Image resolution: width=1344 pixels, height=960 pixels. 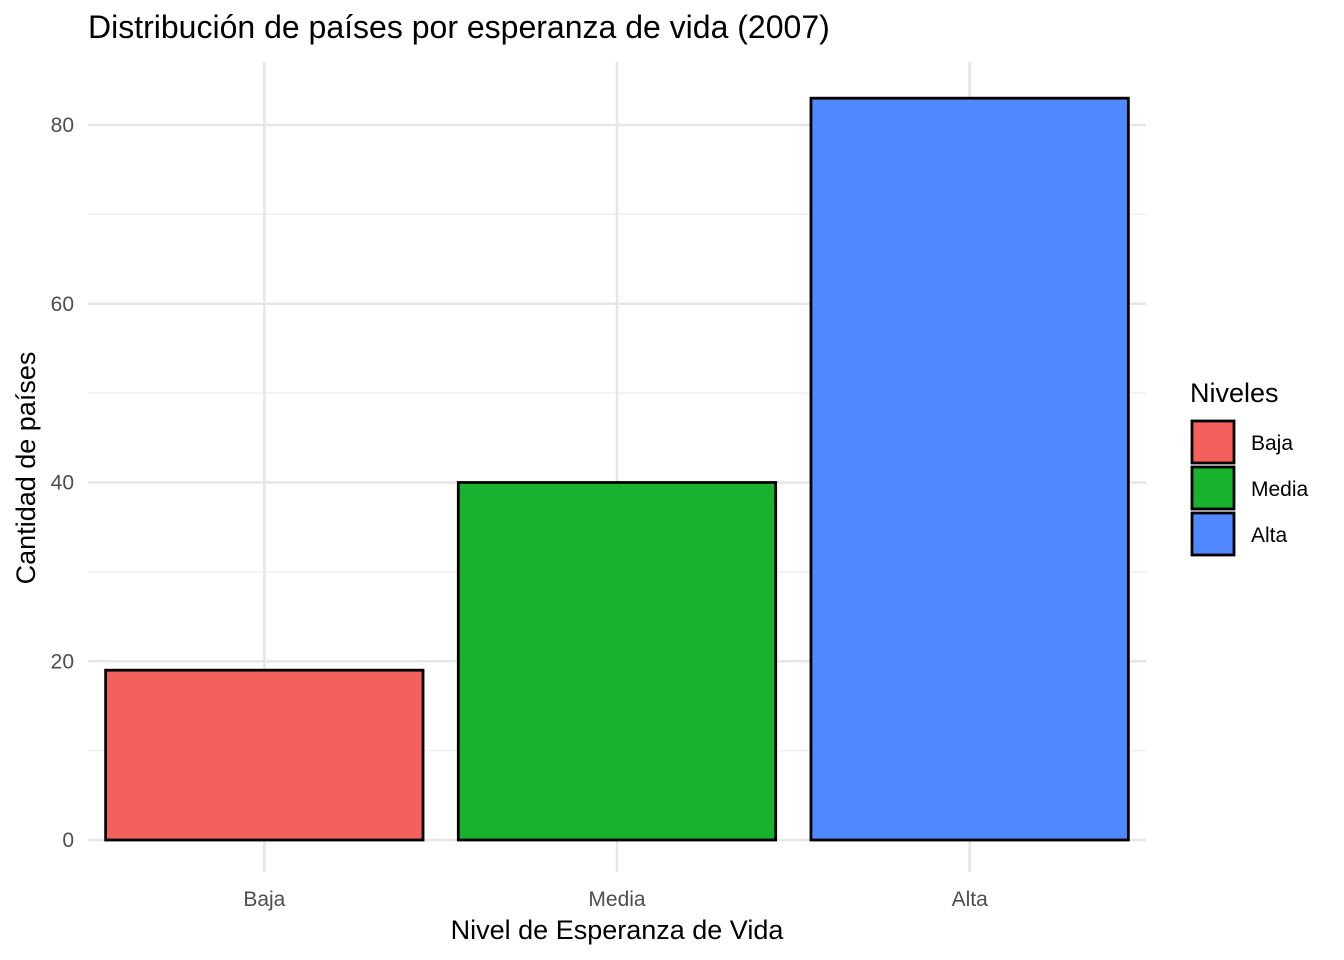 I want to click on x-tick-label: Alta, so click(x=970, y=899).